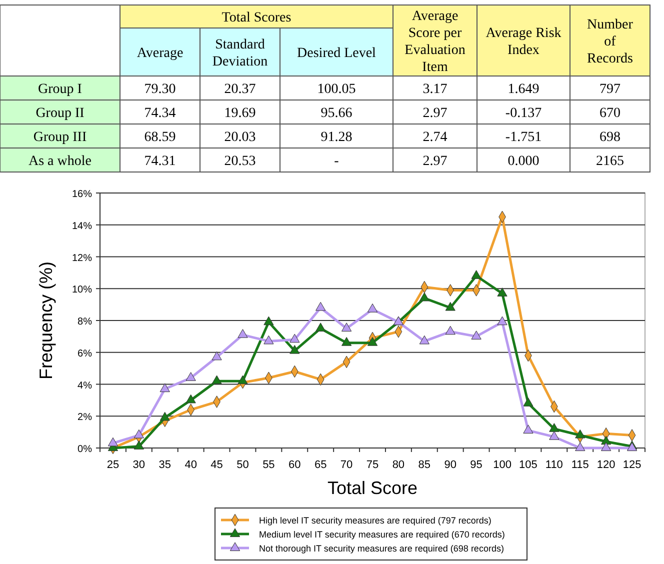  Describe the element at coordinates (85, 418) in the screenshot. I see `y-tick-label: 2%` at that location.